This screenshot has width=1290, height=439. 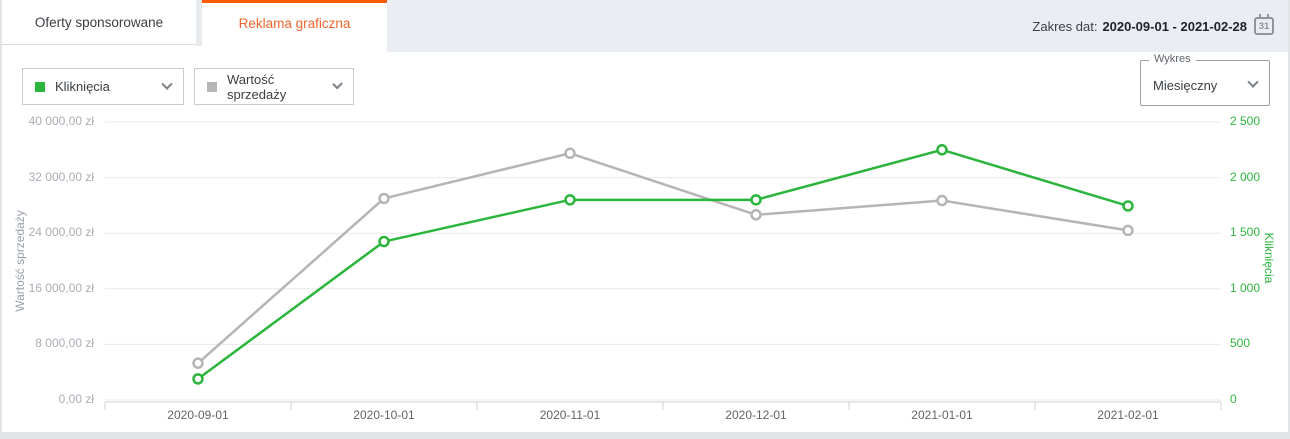 I want to click on header-band: Zakres dat: 2020-09-01 - 2021-02-28 31, so click(x=837, y=26).